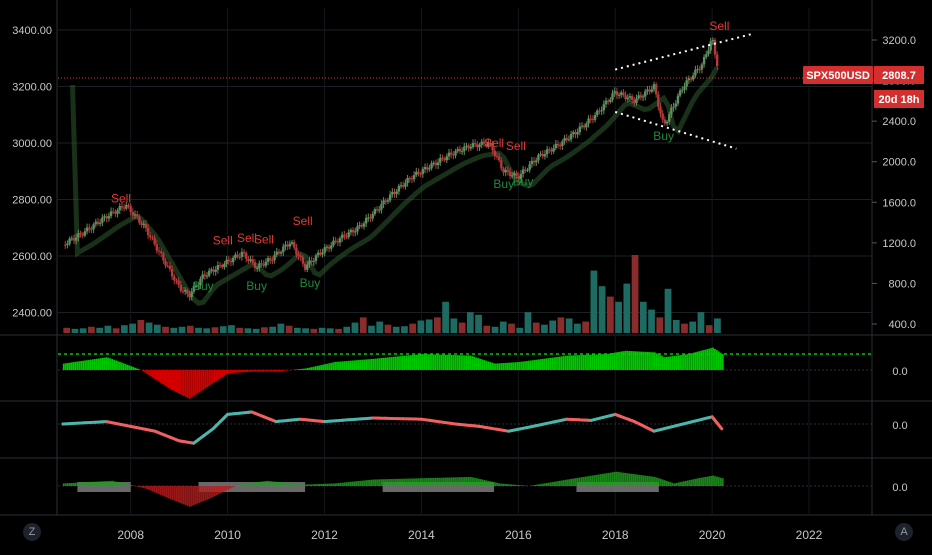 Image resolution: width=932 pixels, height=555 pixels. What do you see at coordinates (902, 325) in the screenshot?
I see `right-axis-tick: 400.0` at bounding box center [902, 325].